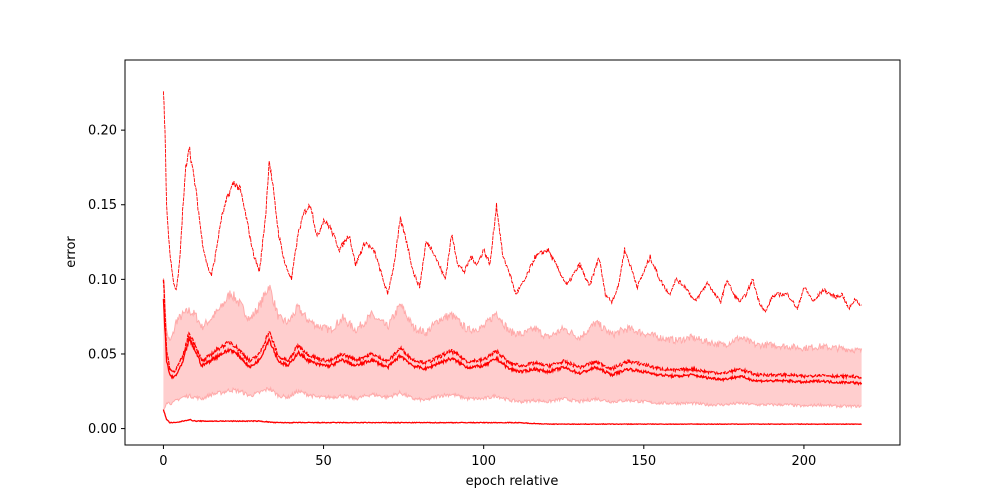 The image size is (1000, 500). I want to click on x-tick-label: 50, so click(323, 461).